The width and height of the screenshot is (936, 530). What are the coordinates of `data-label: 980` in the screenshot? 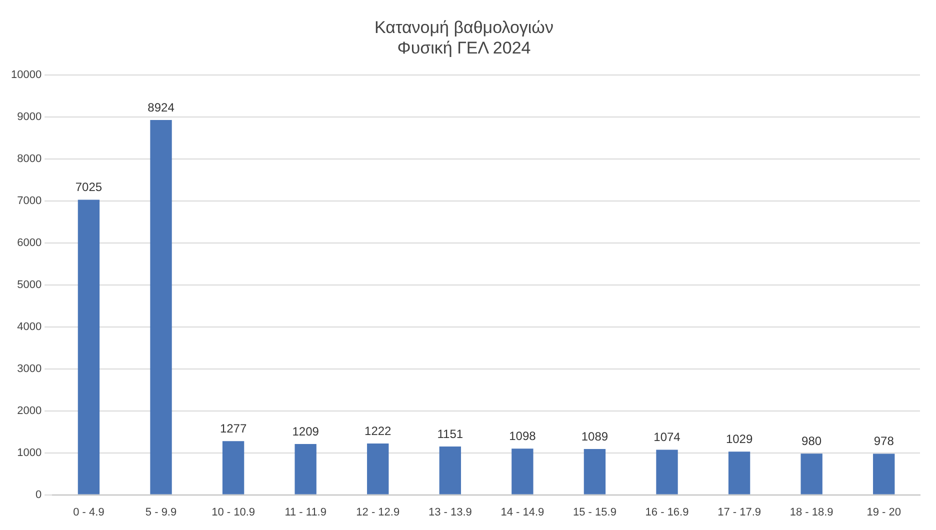 It's located at (812, 441).